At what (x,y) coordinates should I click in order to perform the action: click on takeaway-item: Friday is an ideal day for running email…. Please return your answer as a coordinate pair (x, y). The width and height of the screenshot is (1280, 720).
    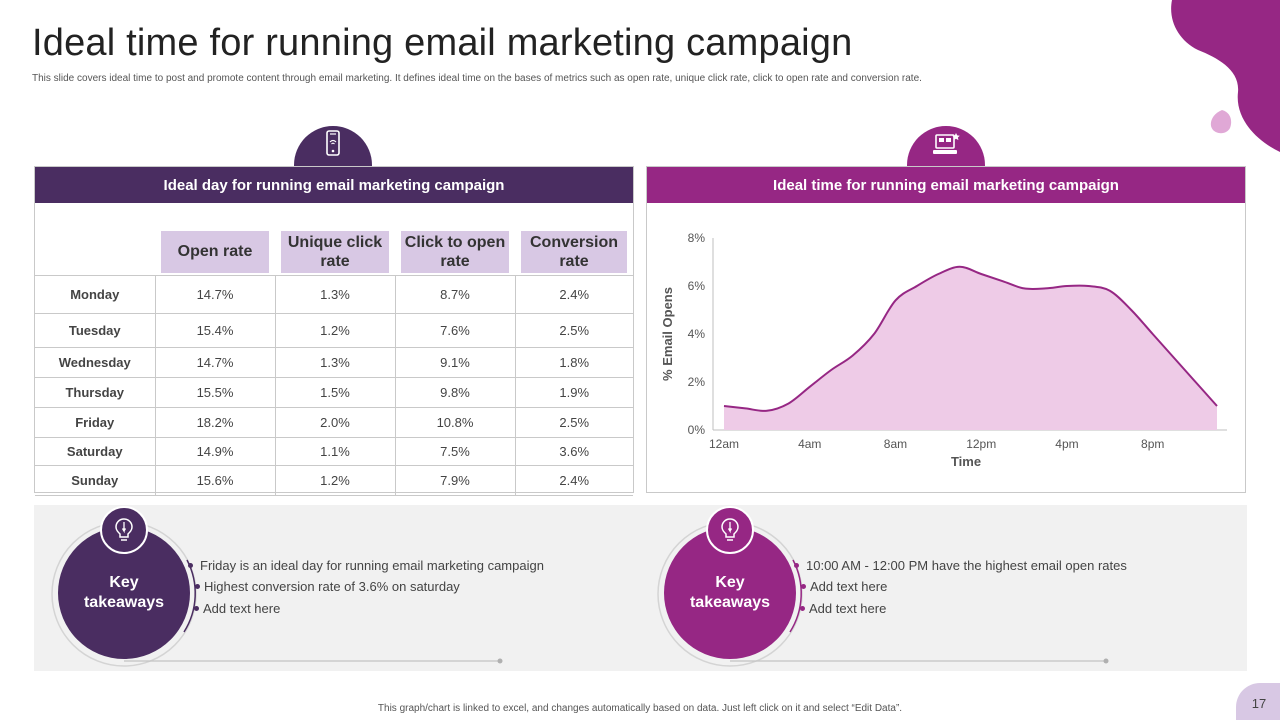
    Looking at the image, I should click on (372, 565).